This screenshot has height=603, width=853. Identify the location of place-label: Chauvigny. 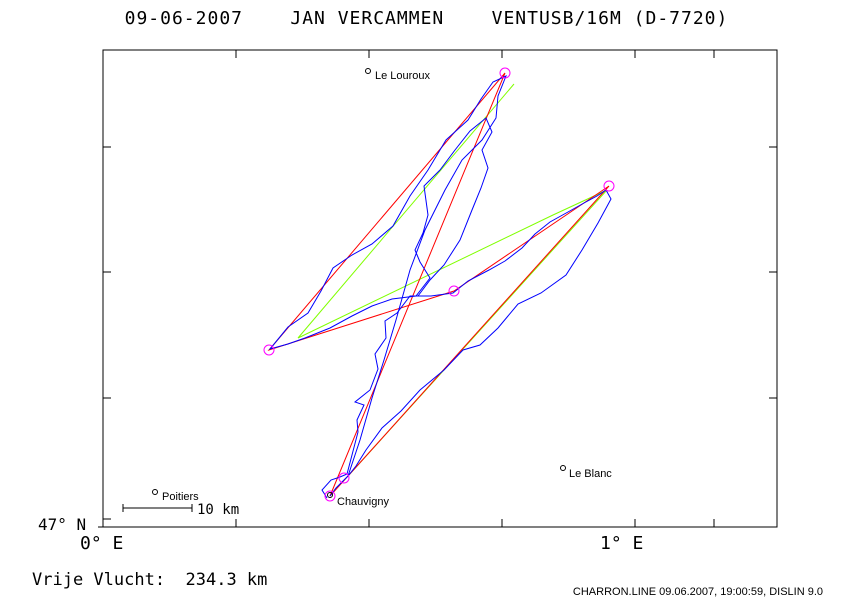
(363, 502).